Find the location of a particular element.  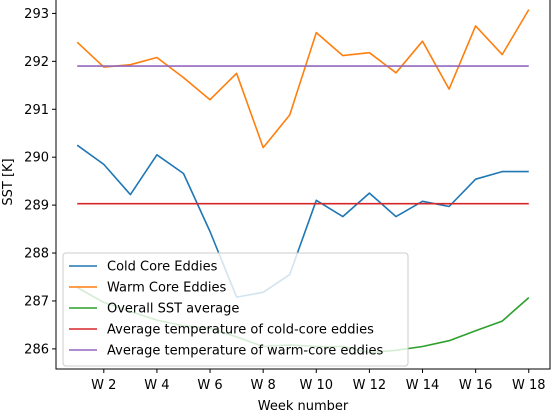

x-tick-label: W 2 is located at coordinates (103, 385).